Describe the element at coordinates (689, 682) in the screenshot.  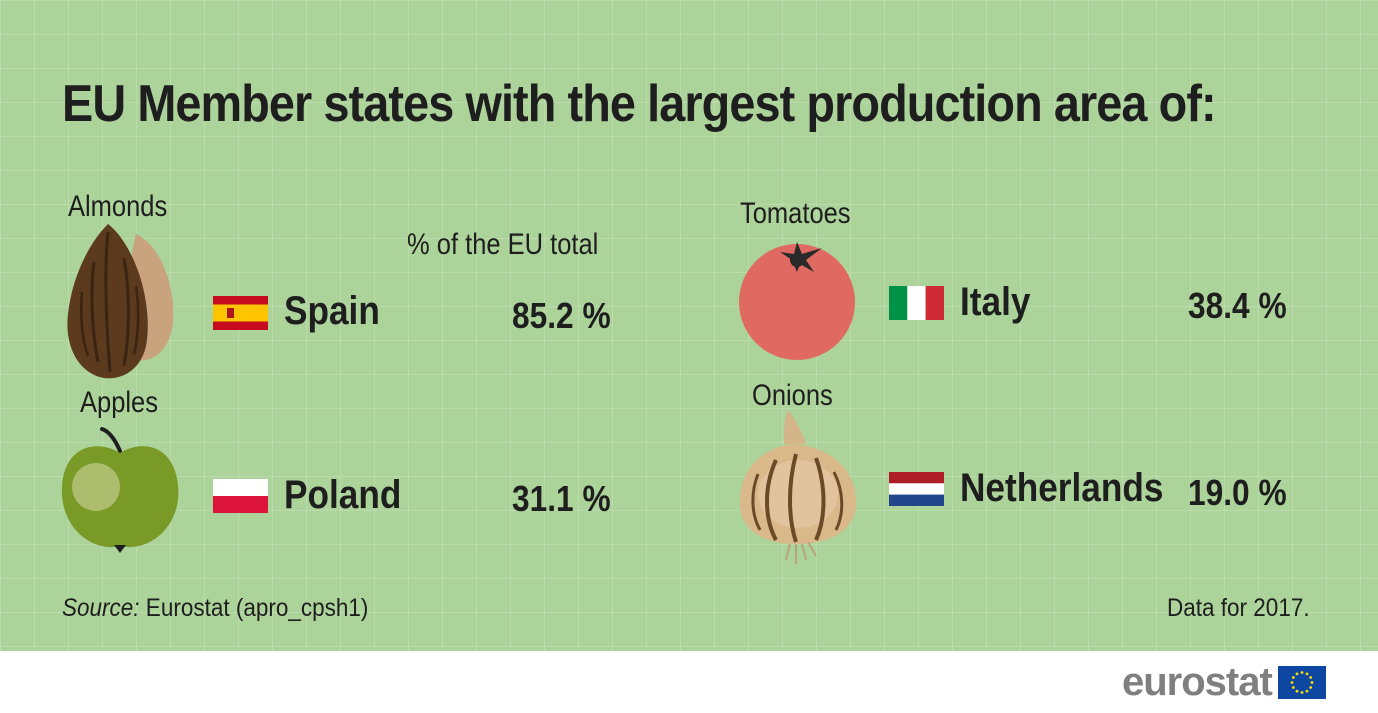
I see `footer-bar` at that location.